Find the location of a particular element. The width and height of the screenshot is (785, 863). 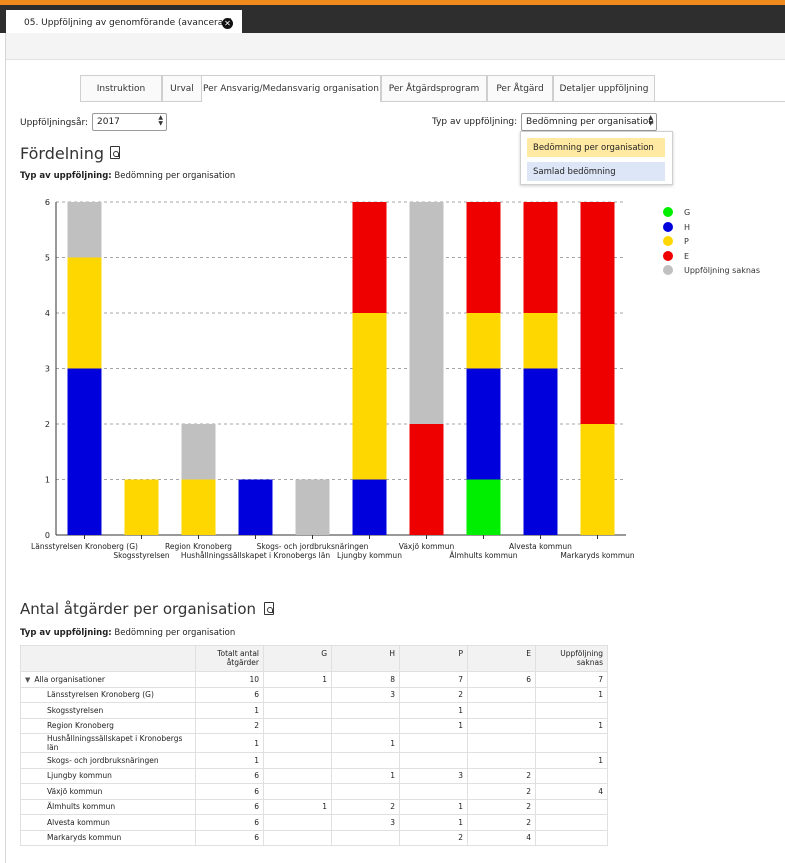

dropdown-option: Samlad bedömning is located at coordinates (596, 171).